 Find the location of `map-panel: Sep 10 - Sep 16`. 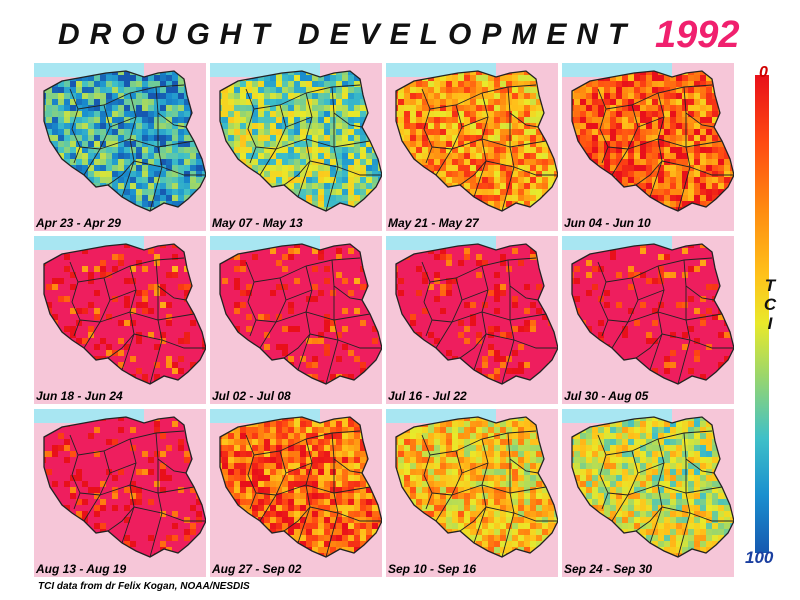

map-panel: Sep 10 - Sep 16 is located at coordinates (472, 493).